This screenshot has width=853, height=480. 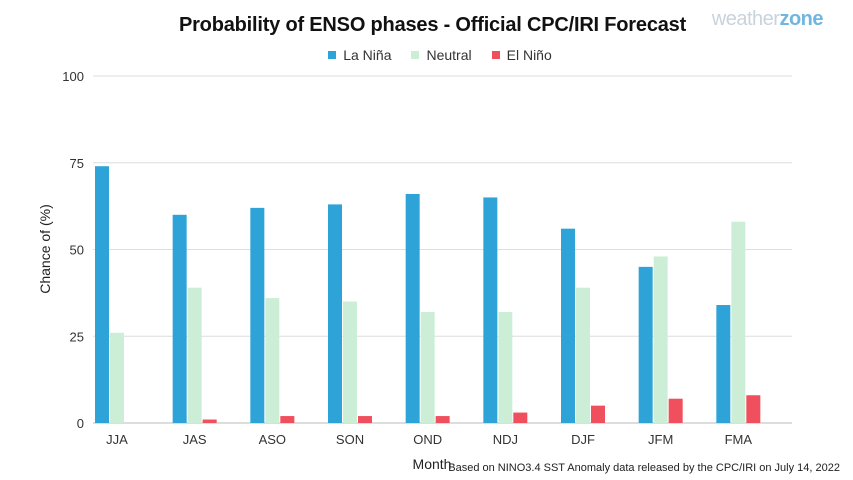 What do you see at coordinates (449, 55) in the screenshot?
I see `legend-label-neutral: Neutral` at bounding box center [449, 55].